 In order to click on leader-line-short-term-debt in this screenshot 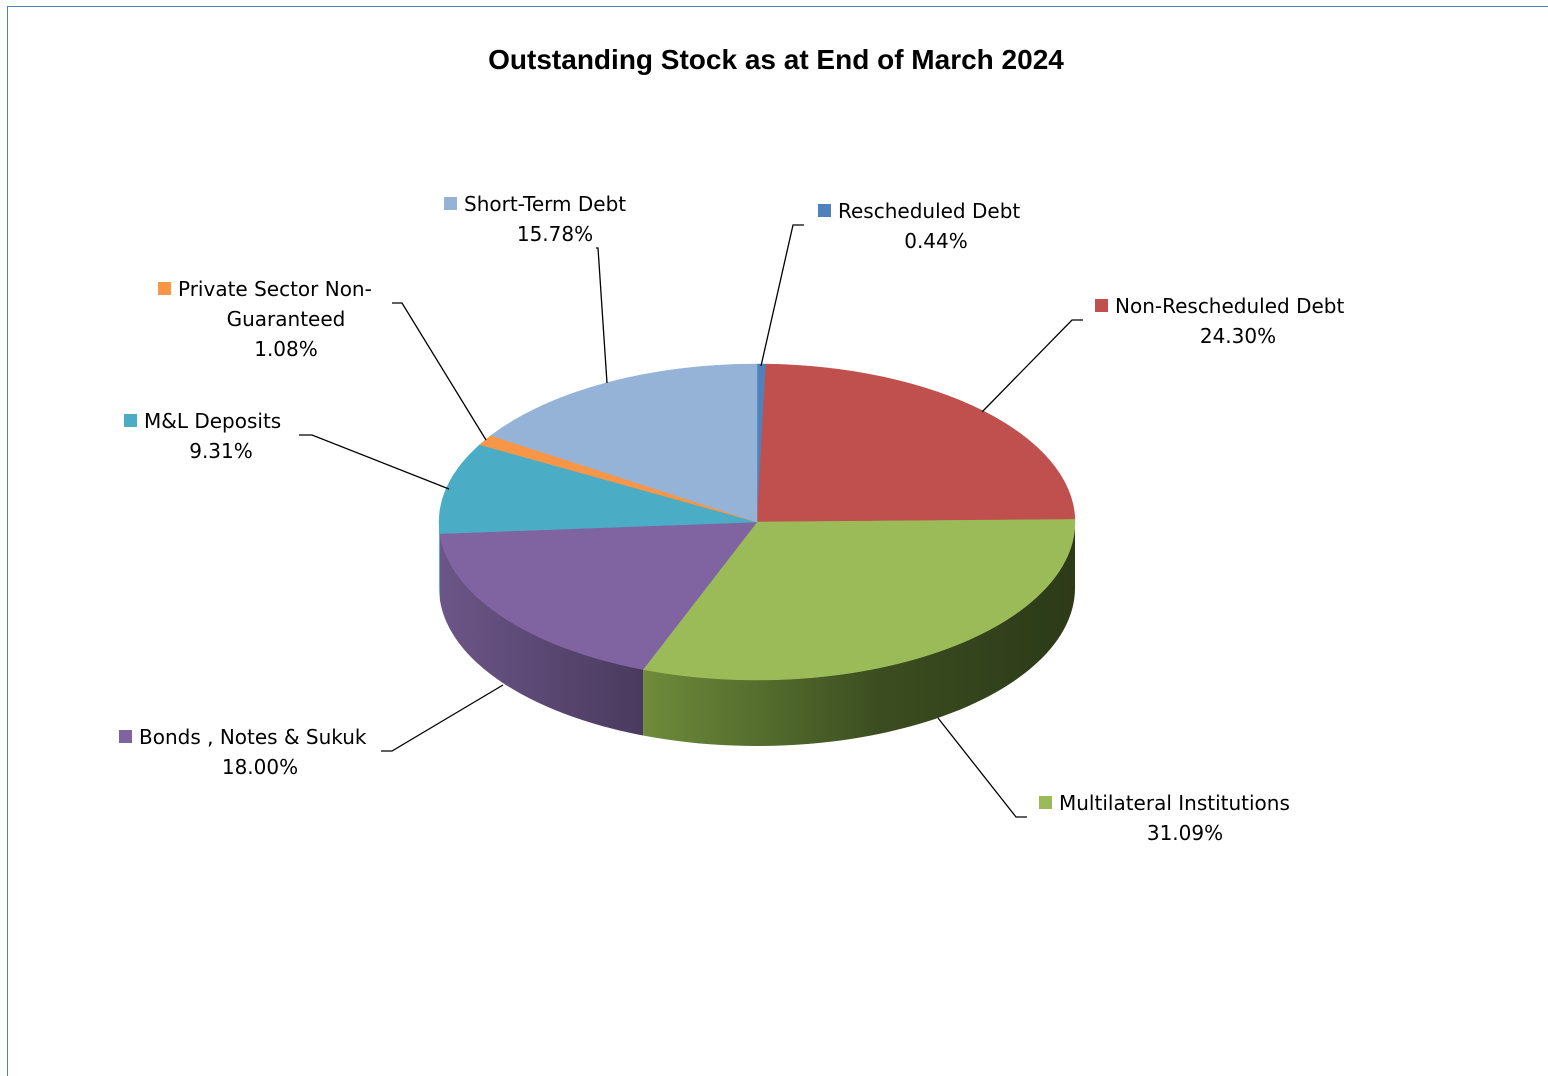, I will do `click(602, 315)`.